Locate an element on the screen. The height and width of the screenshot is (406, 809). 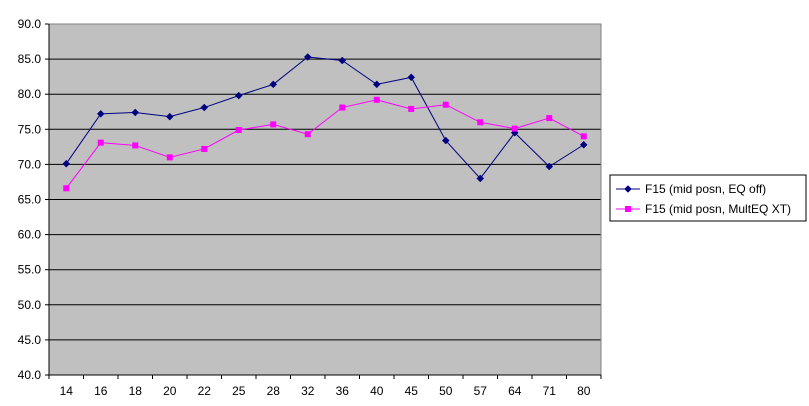
y-tick-label: 80.0 is located at coordinates (30, 94).